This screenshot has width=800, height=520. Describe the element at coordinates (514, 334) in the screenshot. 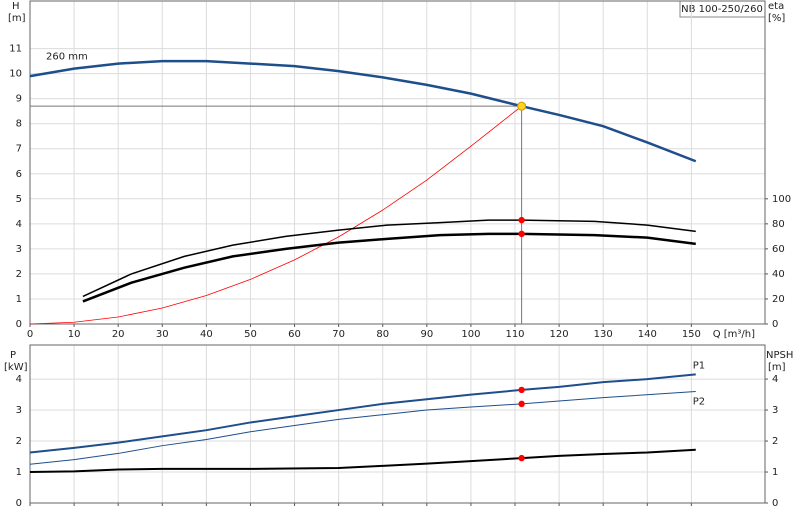

I see `x-tick-label: 110` at that location.